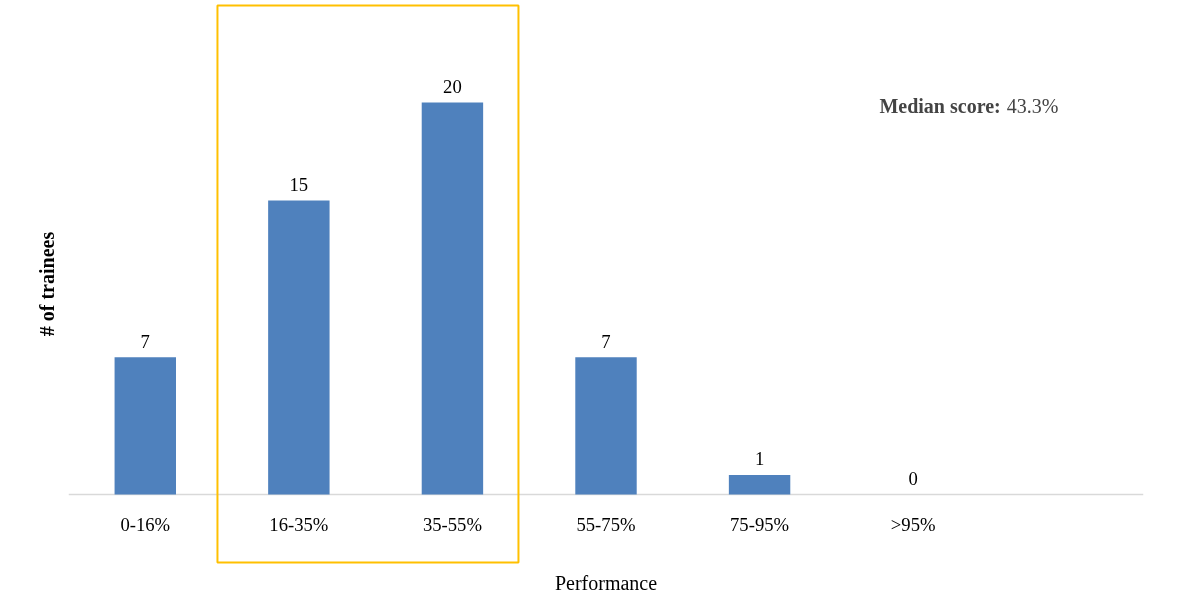 This screenshot has height=598, width=1196. Describe the element at coordinates (759, 459) in the screenshot. I see `data-label: 1` at that location.